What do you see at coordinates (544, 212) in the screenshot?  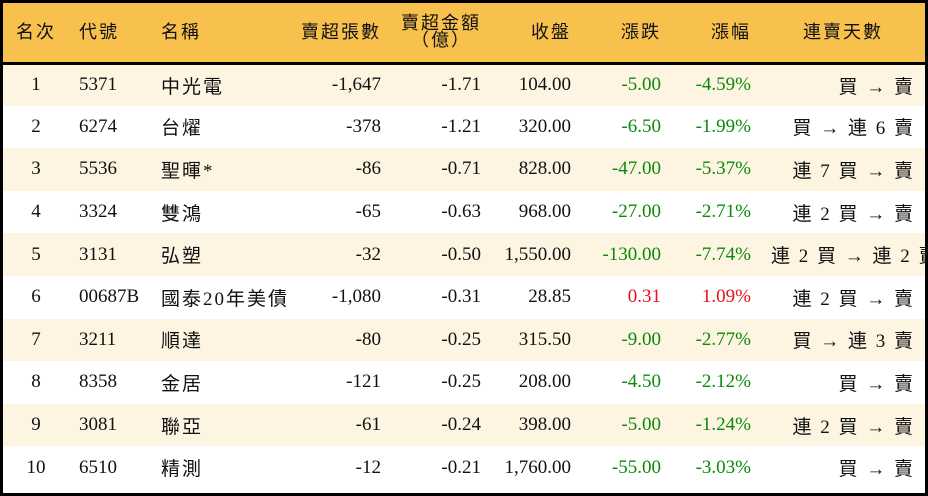 I see `cell-close: 968.00` at bounding box center [544, 212].